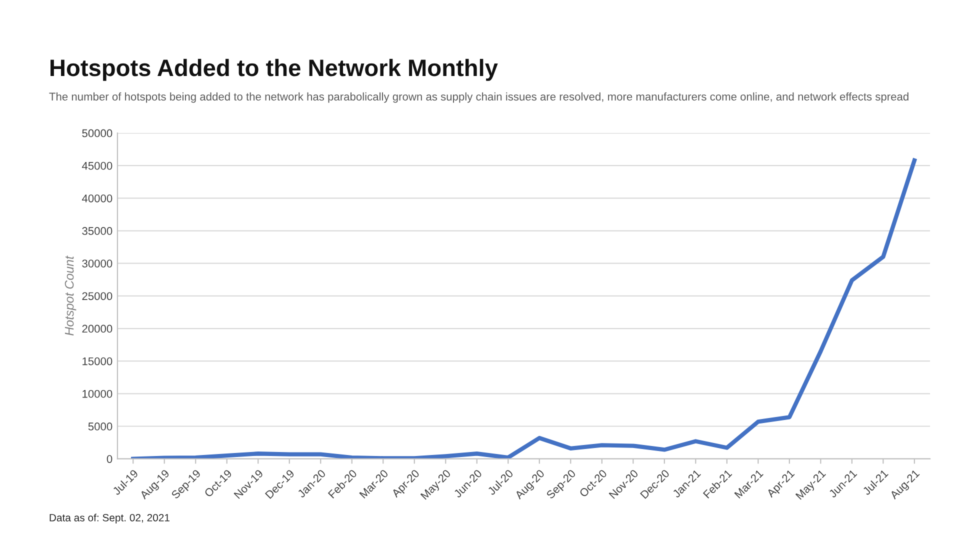  I want to click on y-tick-label: 20000, so click(97, 328).